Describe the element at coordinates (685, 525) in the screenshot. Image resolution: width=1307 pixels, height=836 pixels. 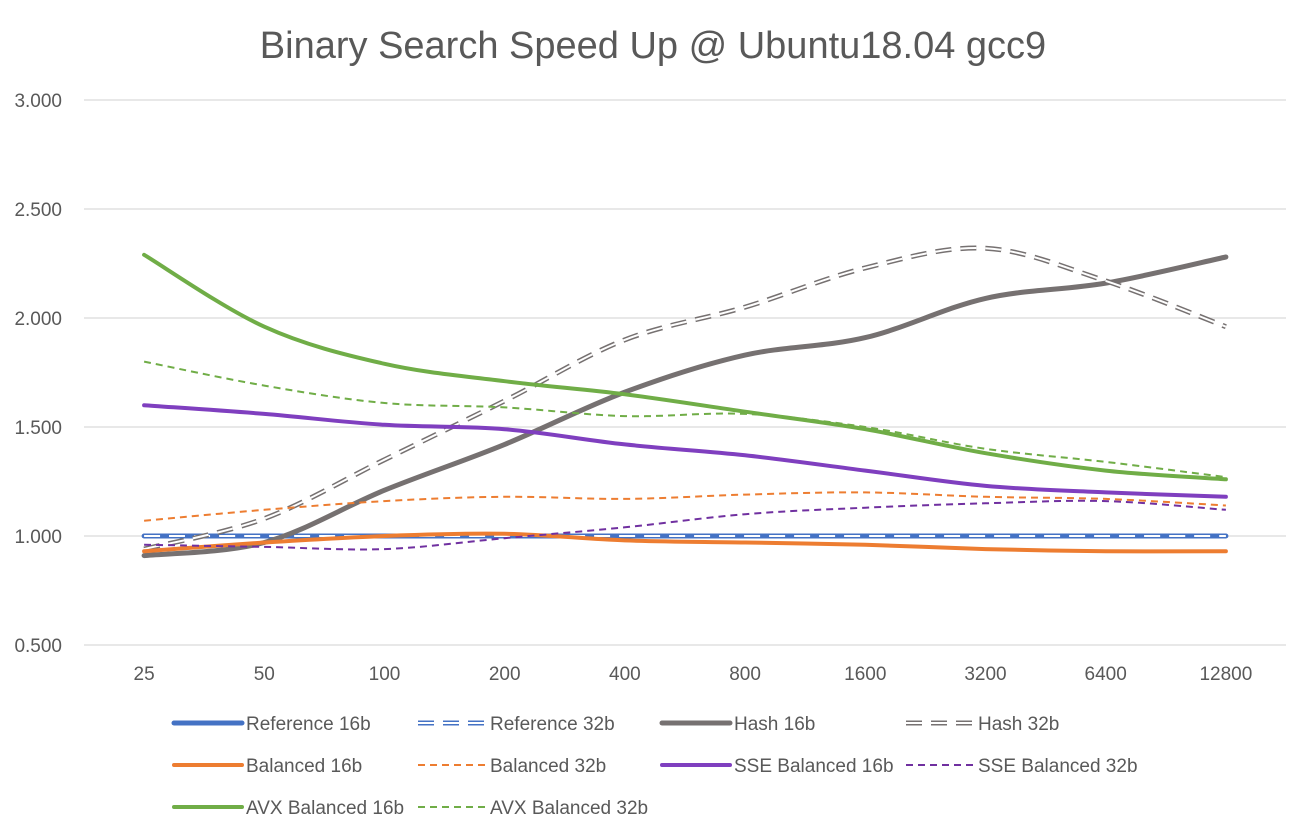
I see `series-line-sse-balanced-32b` at that location.